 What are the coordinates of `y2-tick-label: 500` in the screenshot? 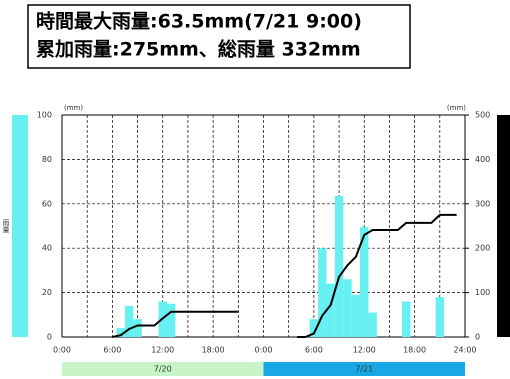 It's located at (482, 115).